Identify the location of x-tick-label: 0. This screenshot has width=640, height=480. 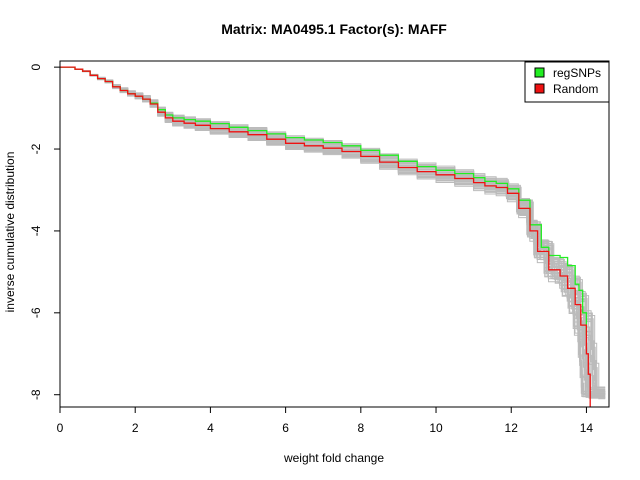
(60, 428).